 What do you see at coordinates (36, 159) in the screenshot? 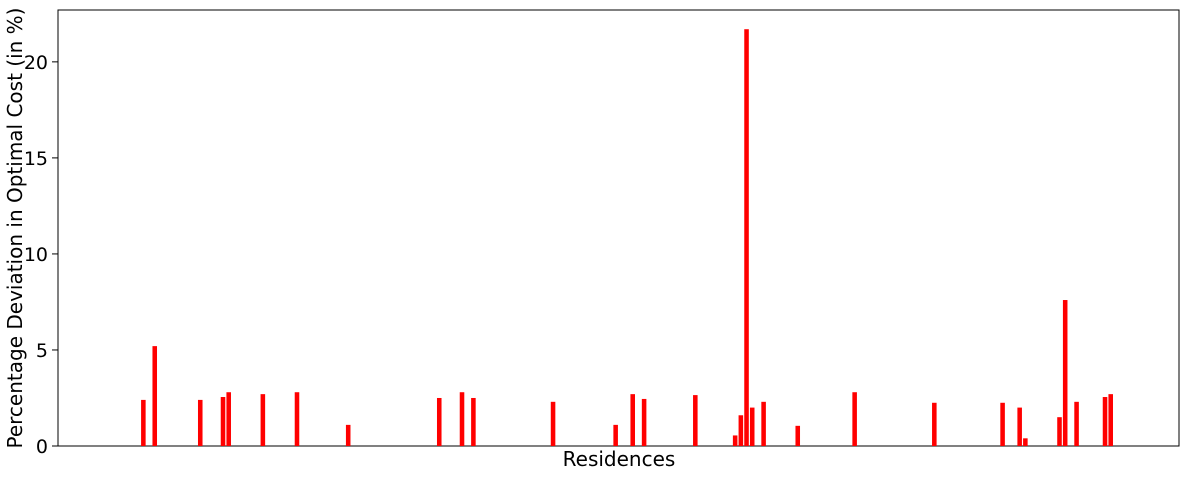
I see `y-tick-label: 15` at bounding box center [36, 159].